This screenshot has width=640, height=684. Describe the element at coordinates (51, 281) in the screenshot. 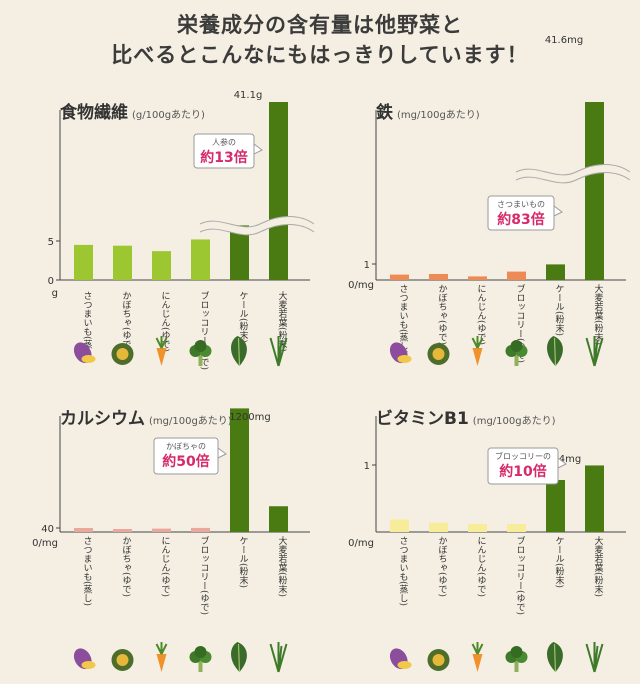

I see `y-tick-label: 0` at that location.